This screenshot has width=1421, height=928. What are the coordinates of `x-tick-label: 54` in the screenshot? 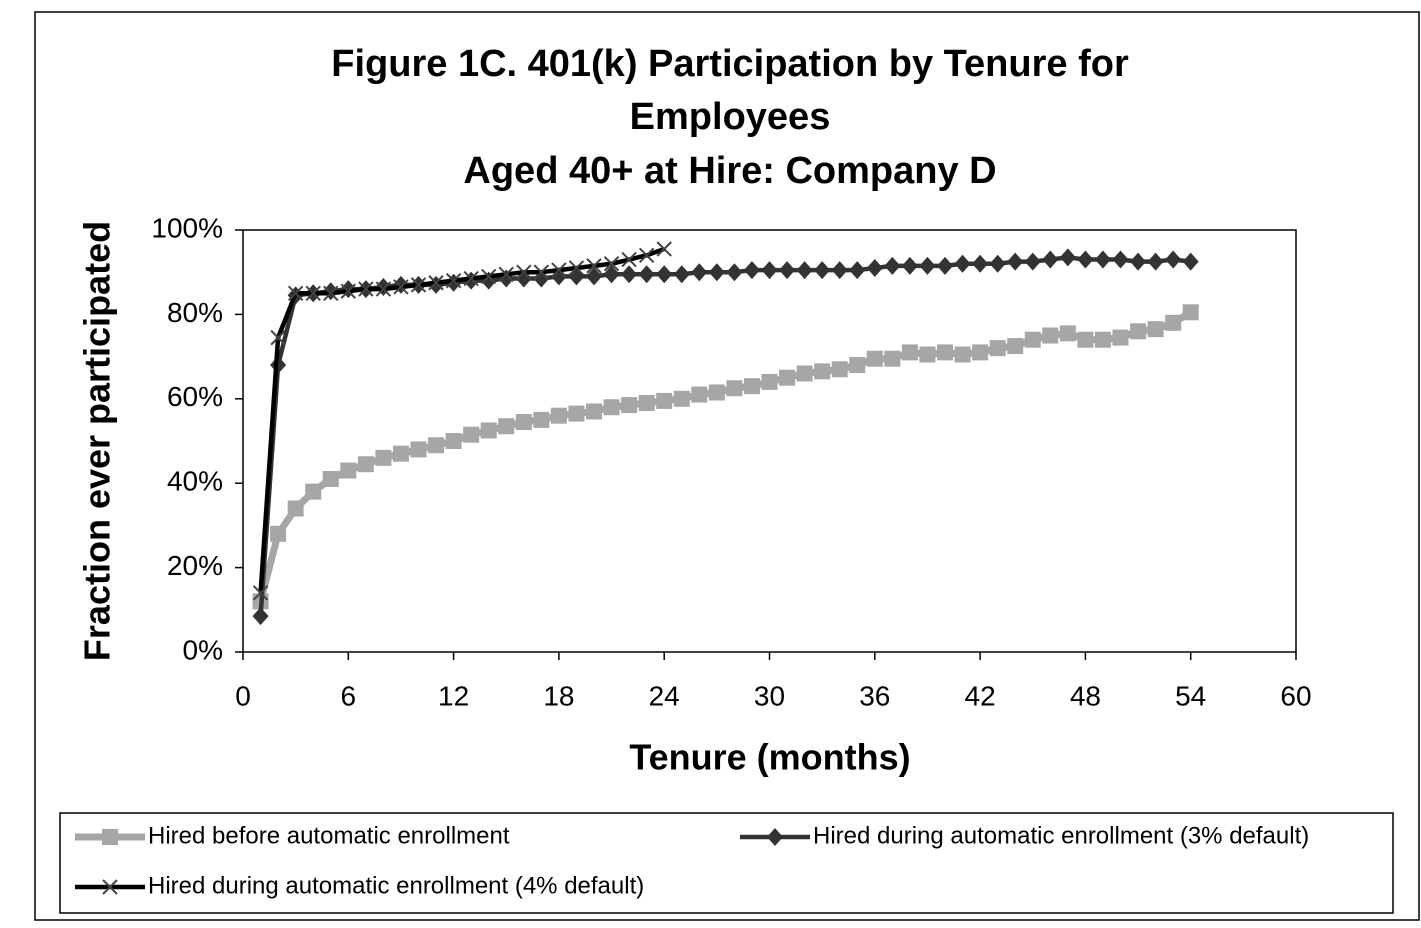 It's located at (1190, 695).